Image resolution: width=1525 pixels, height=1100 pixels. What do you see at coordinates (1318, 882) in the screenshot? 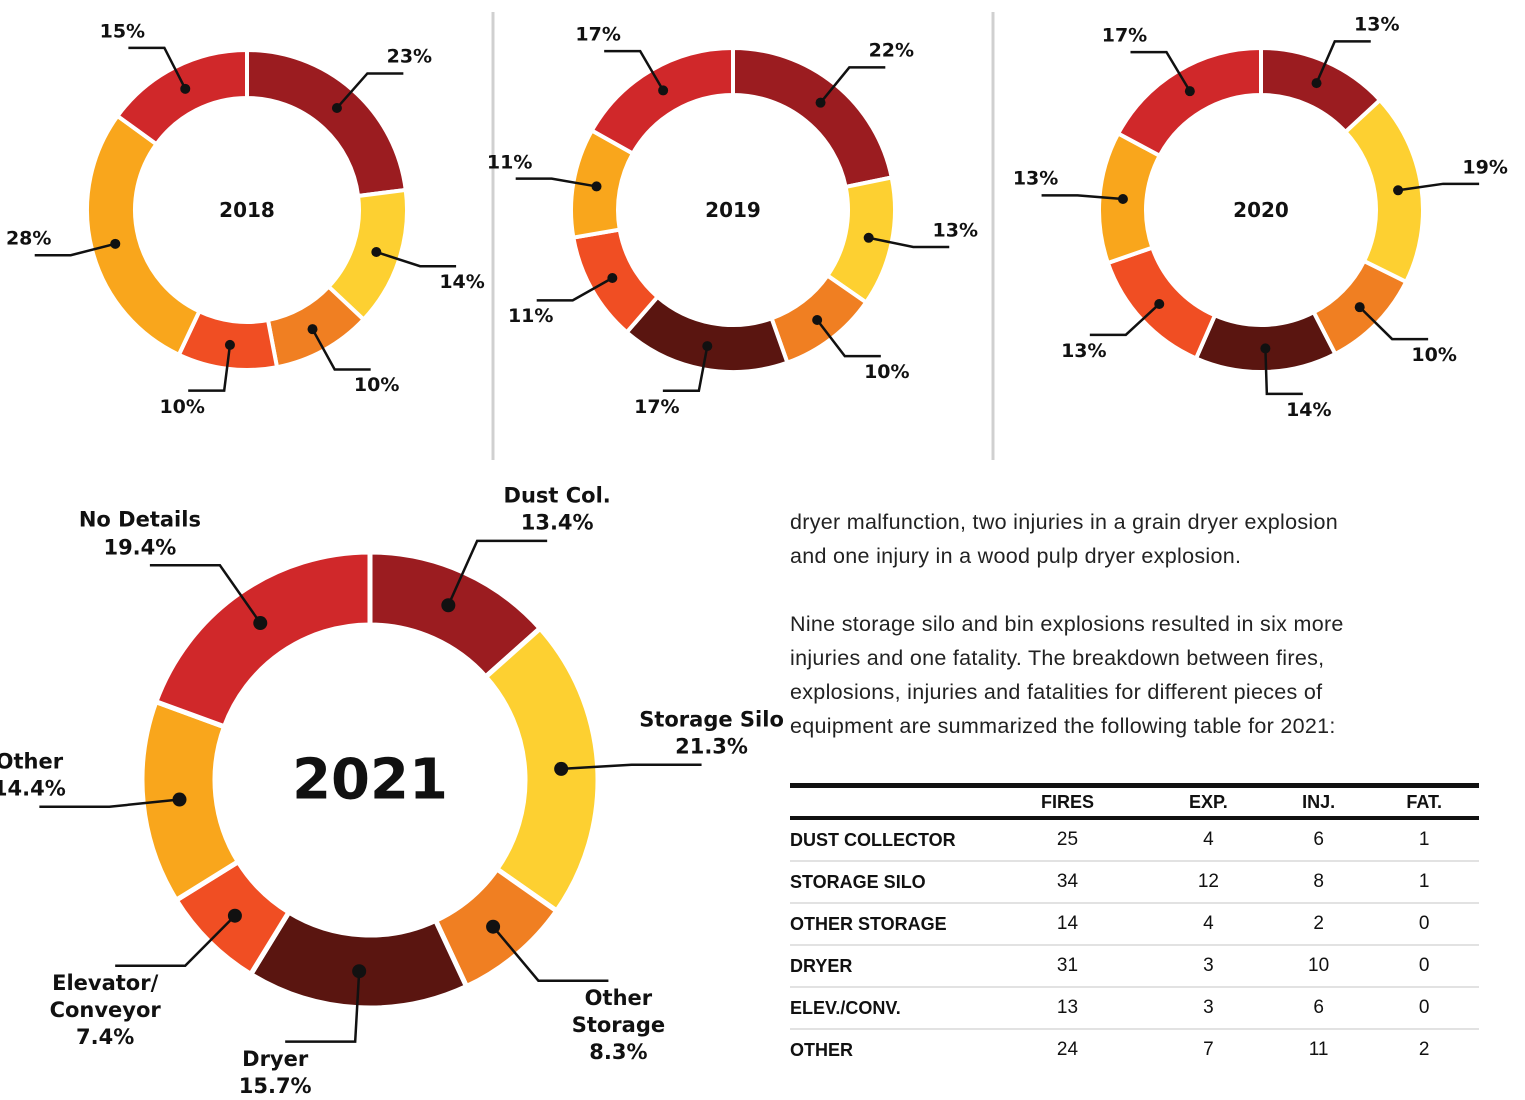
I see `table-cell: 8` at bounding box center [1318, 882].